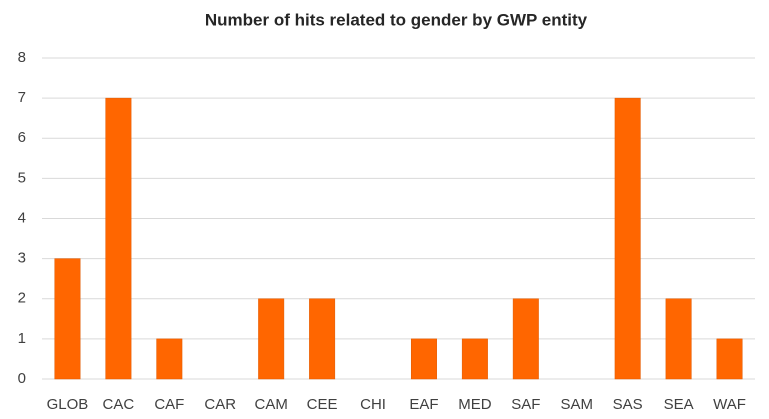 This screenshot has height=419, width=769. Describe the element at coordinates (22, 378) in the screenshot. I see `y-tick-label: 0` at that location.